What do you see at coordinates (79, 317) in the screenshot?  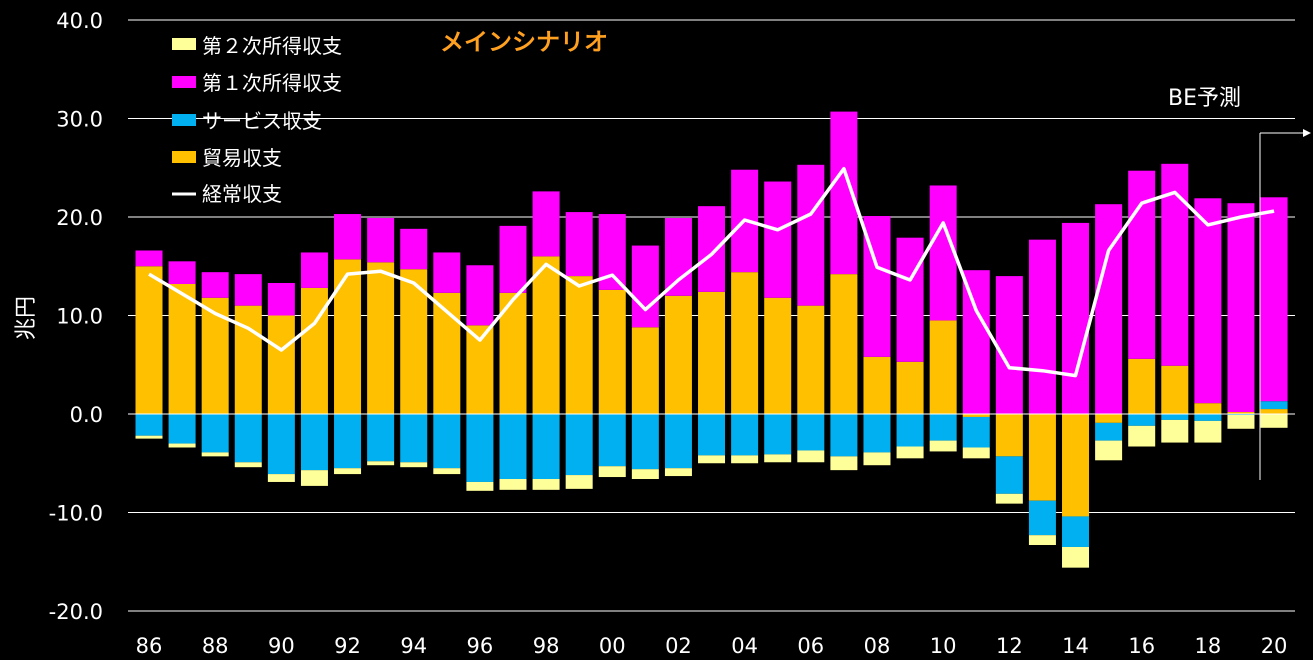 I see `y-tick-label: 10.0` at bounding box center [79, 317].